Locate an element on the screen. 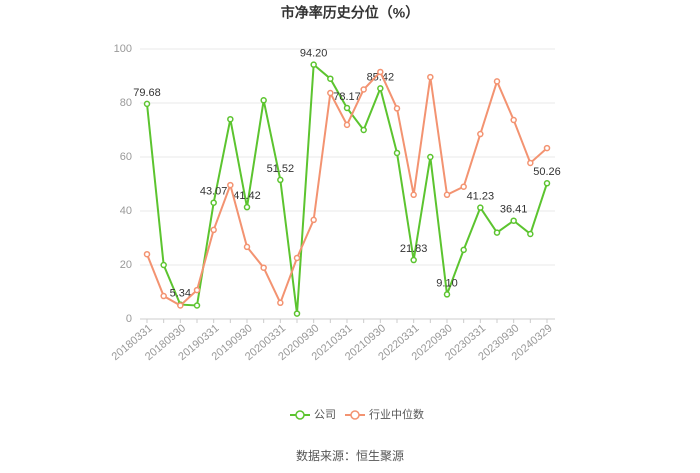 This screenshot has height=473, width=700. y-tick-label: 100 is located at coordinates (123, 49).